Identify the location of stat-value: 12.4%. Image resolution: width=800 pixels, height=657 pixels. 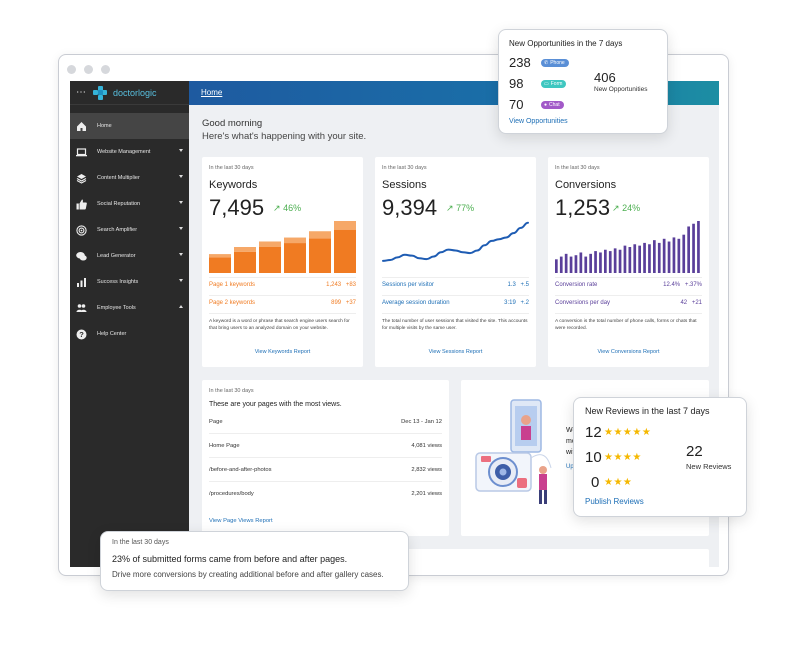
(672, 285).